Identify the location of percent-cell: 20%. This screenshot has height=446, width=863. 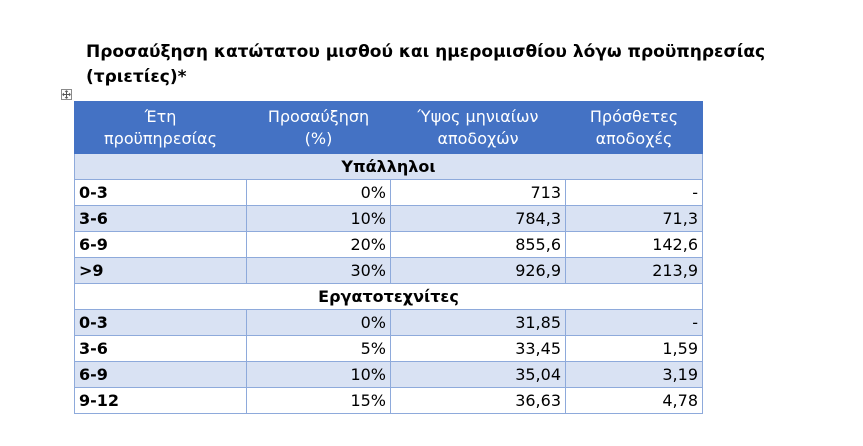
(318, 244).